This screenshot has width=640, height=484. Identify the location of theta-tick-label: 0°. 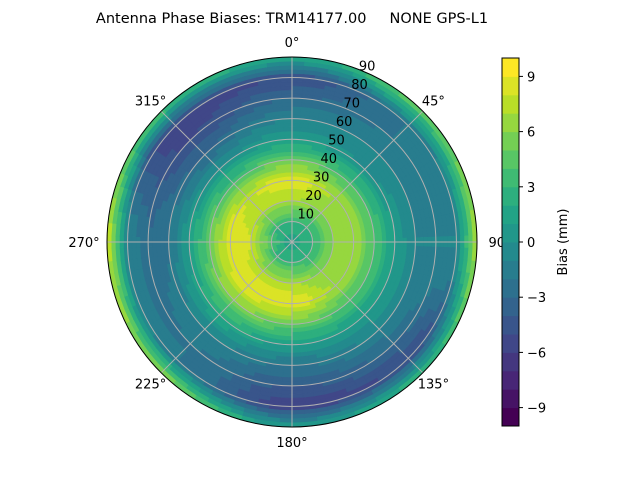
(292, 43).